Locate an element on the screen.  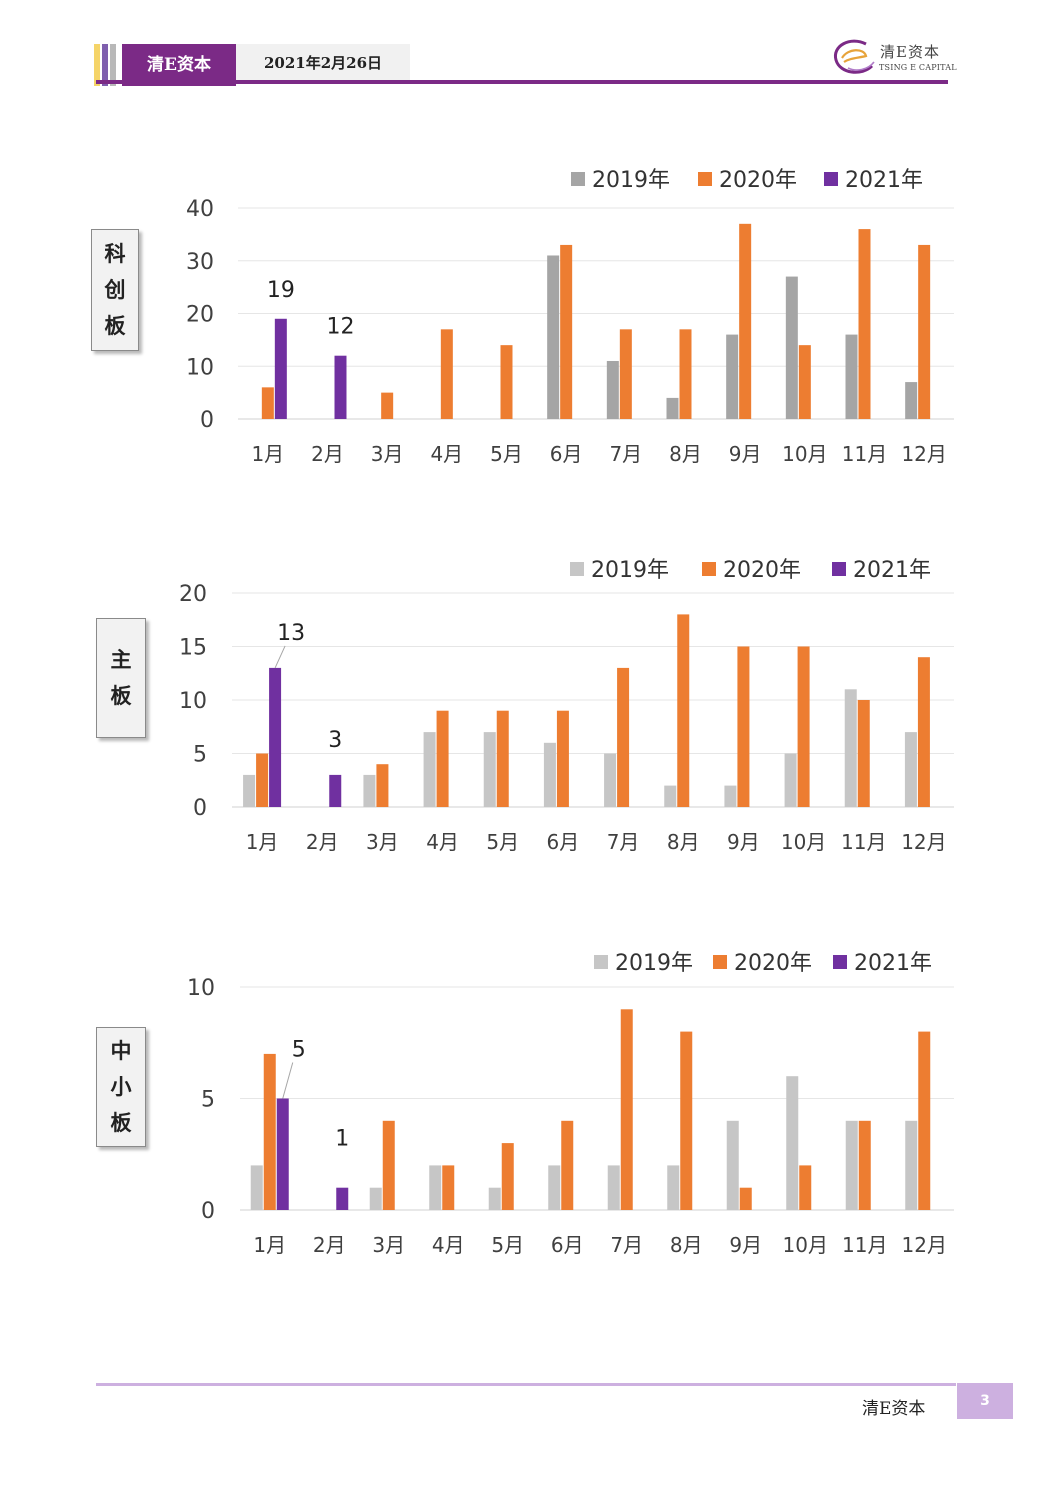
data-label: 5 is located at coordinates (299, 1050).